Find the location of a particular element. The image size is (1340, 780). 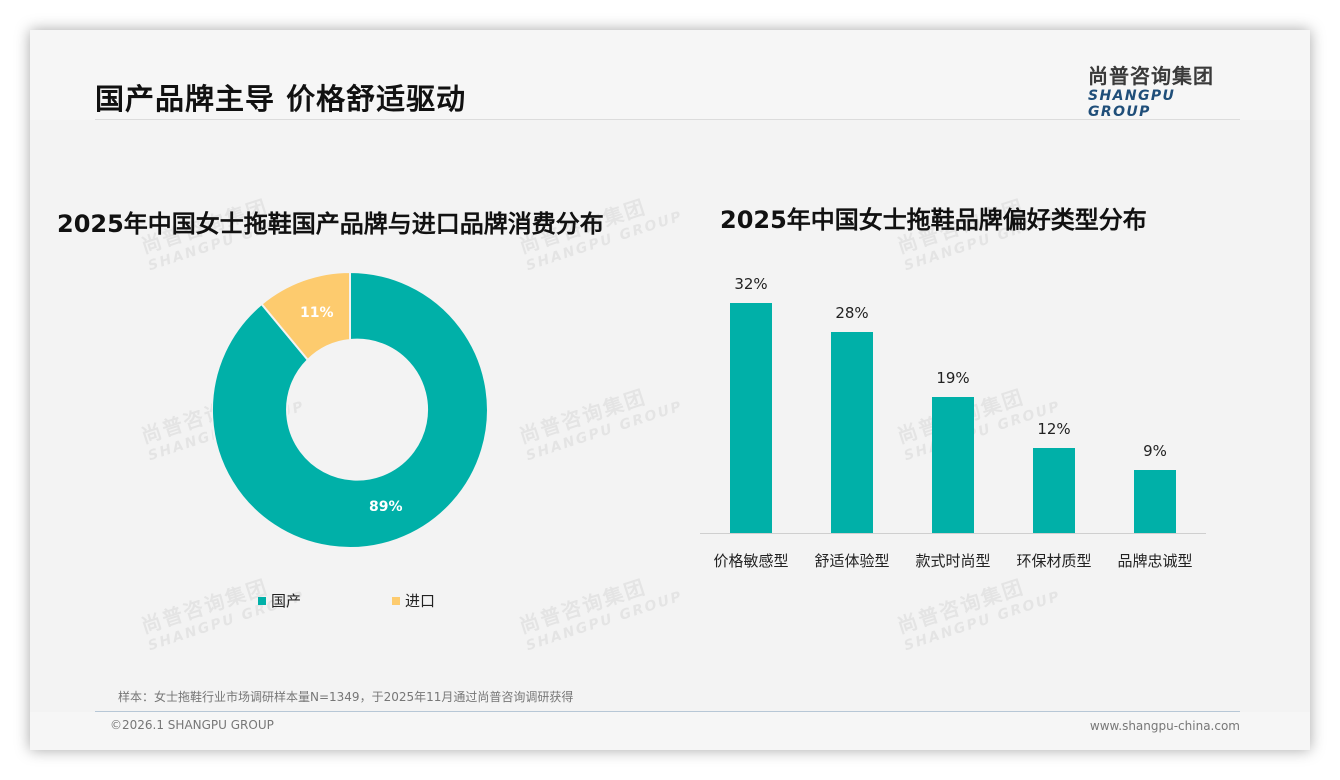

x-axis-label: 环保材质型 is located at coordinates (1054, 561).